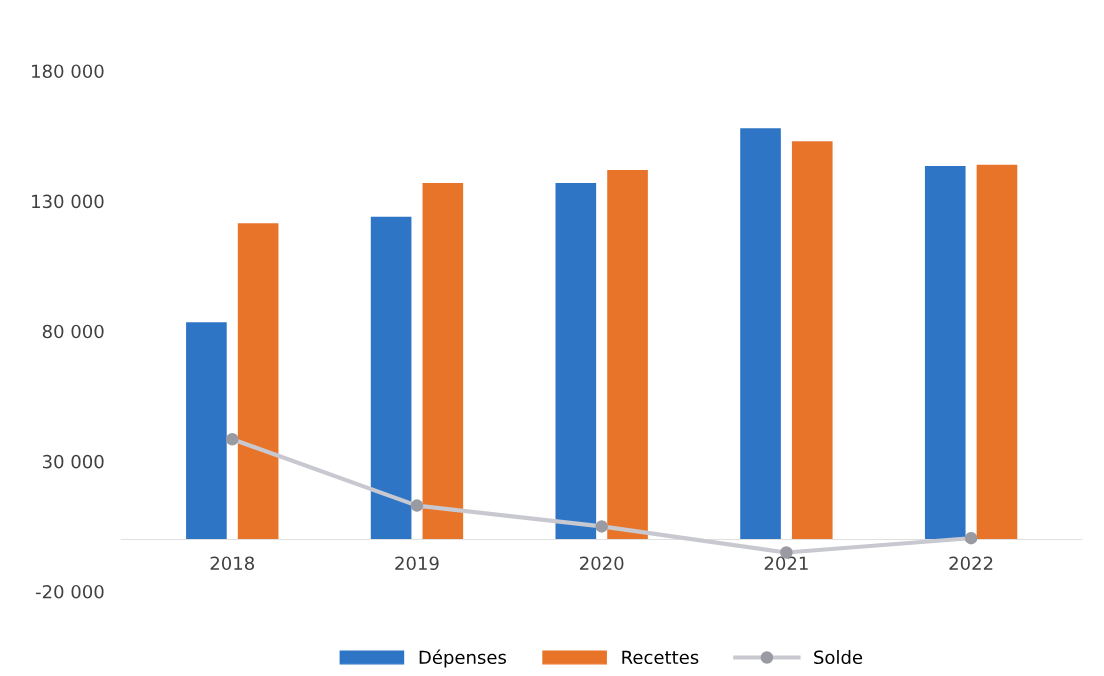 This screenshot has height=676, width=1104. Describe the element at coordinates (68, 71) in the screenshot. I see `y-tick-label: 180 000` at that location.